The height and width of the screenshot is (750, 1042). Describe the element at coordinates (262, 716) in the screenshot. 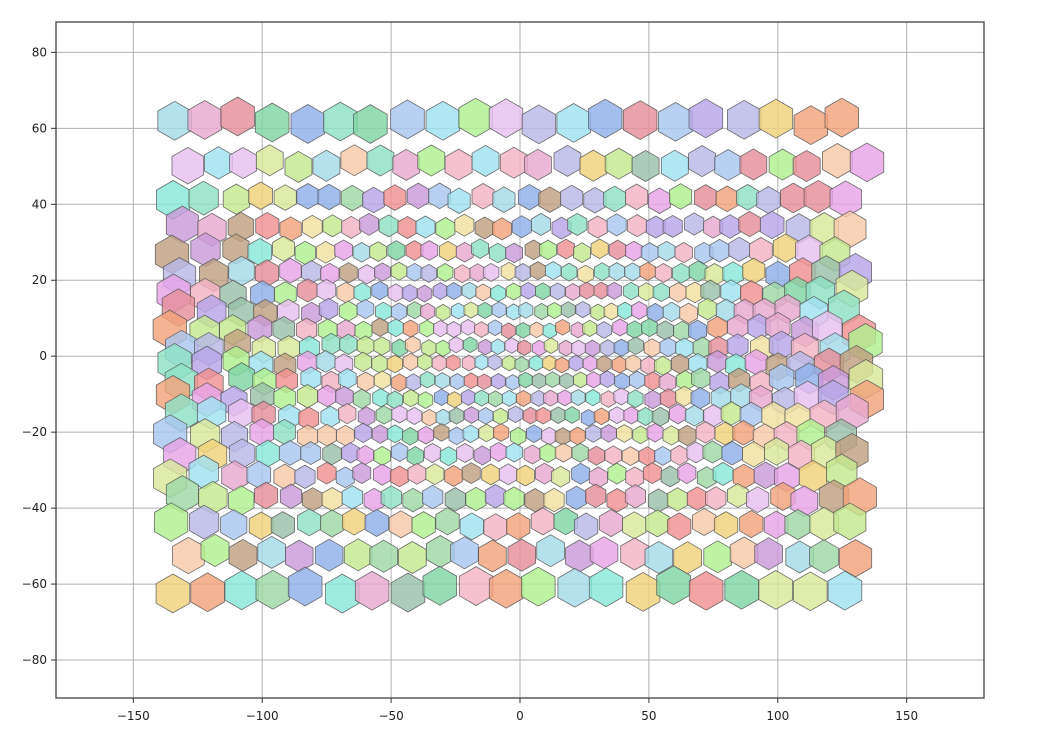

I see `x-tick-label: −100` at that location.